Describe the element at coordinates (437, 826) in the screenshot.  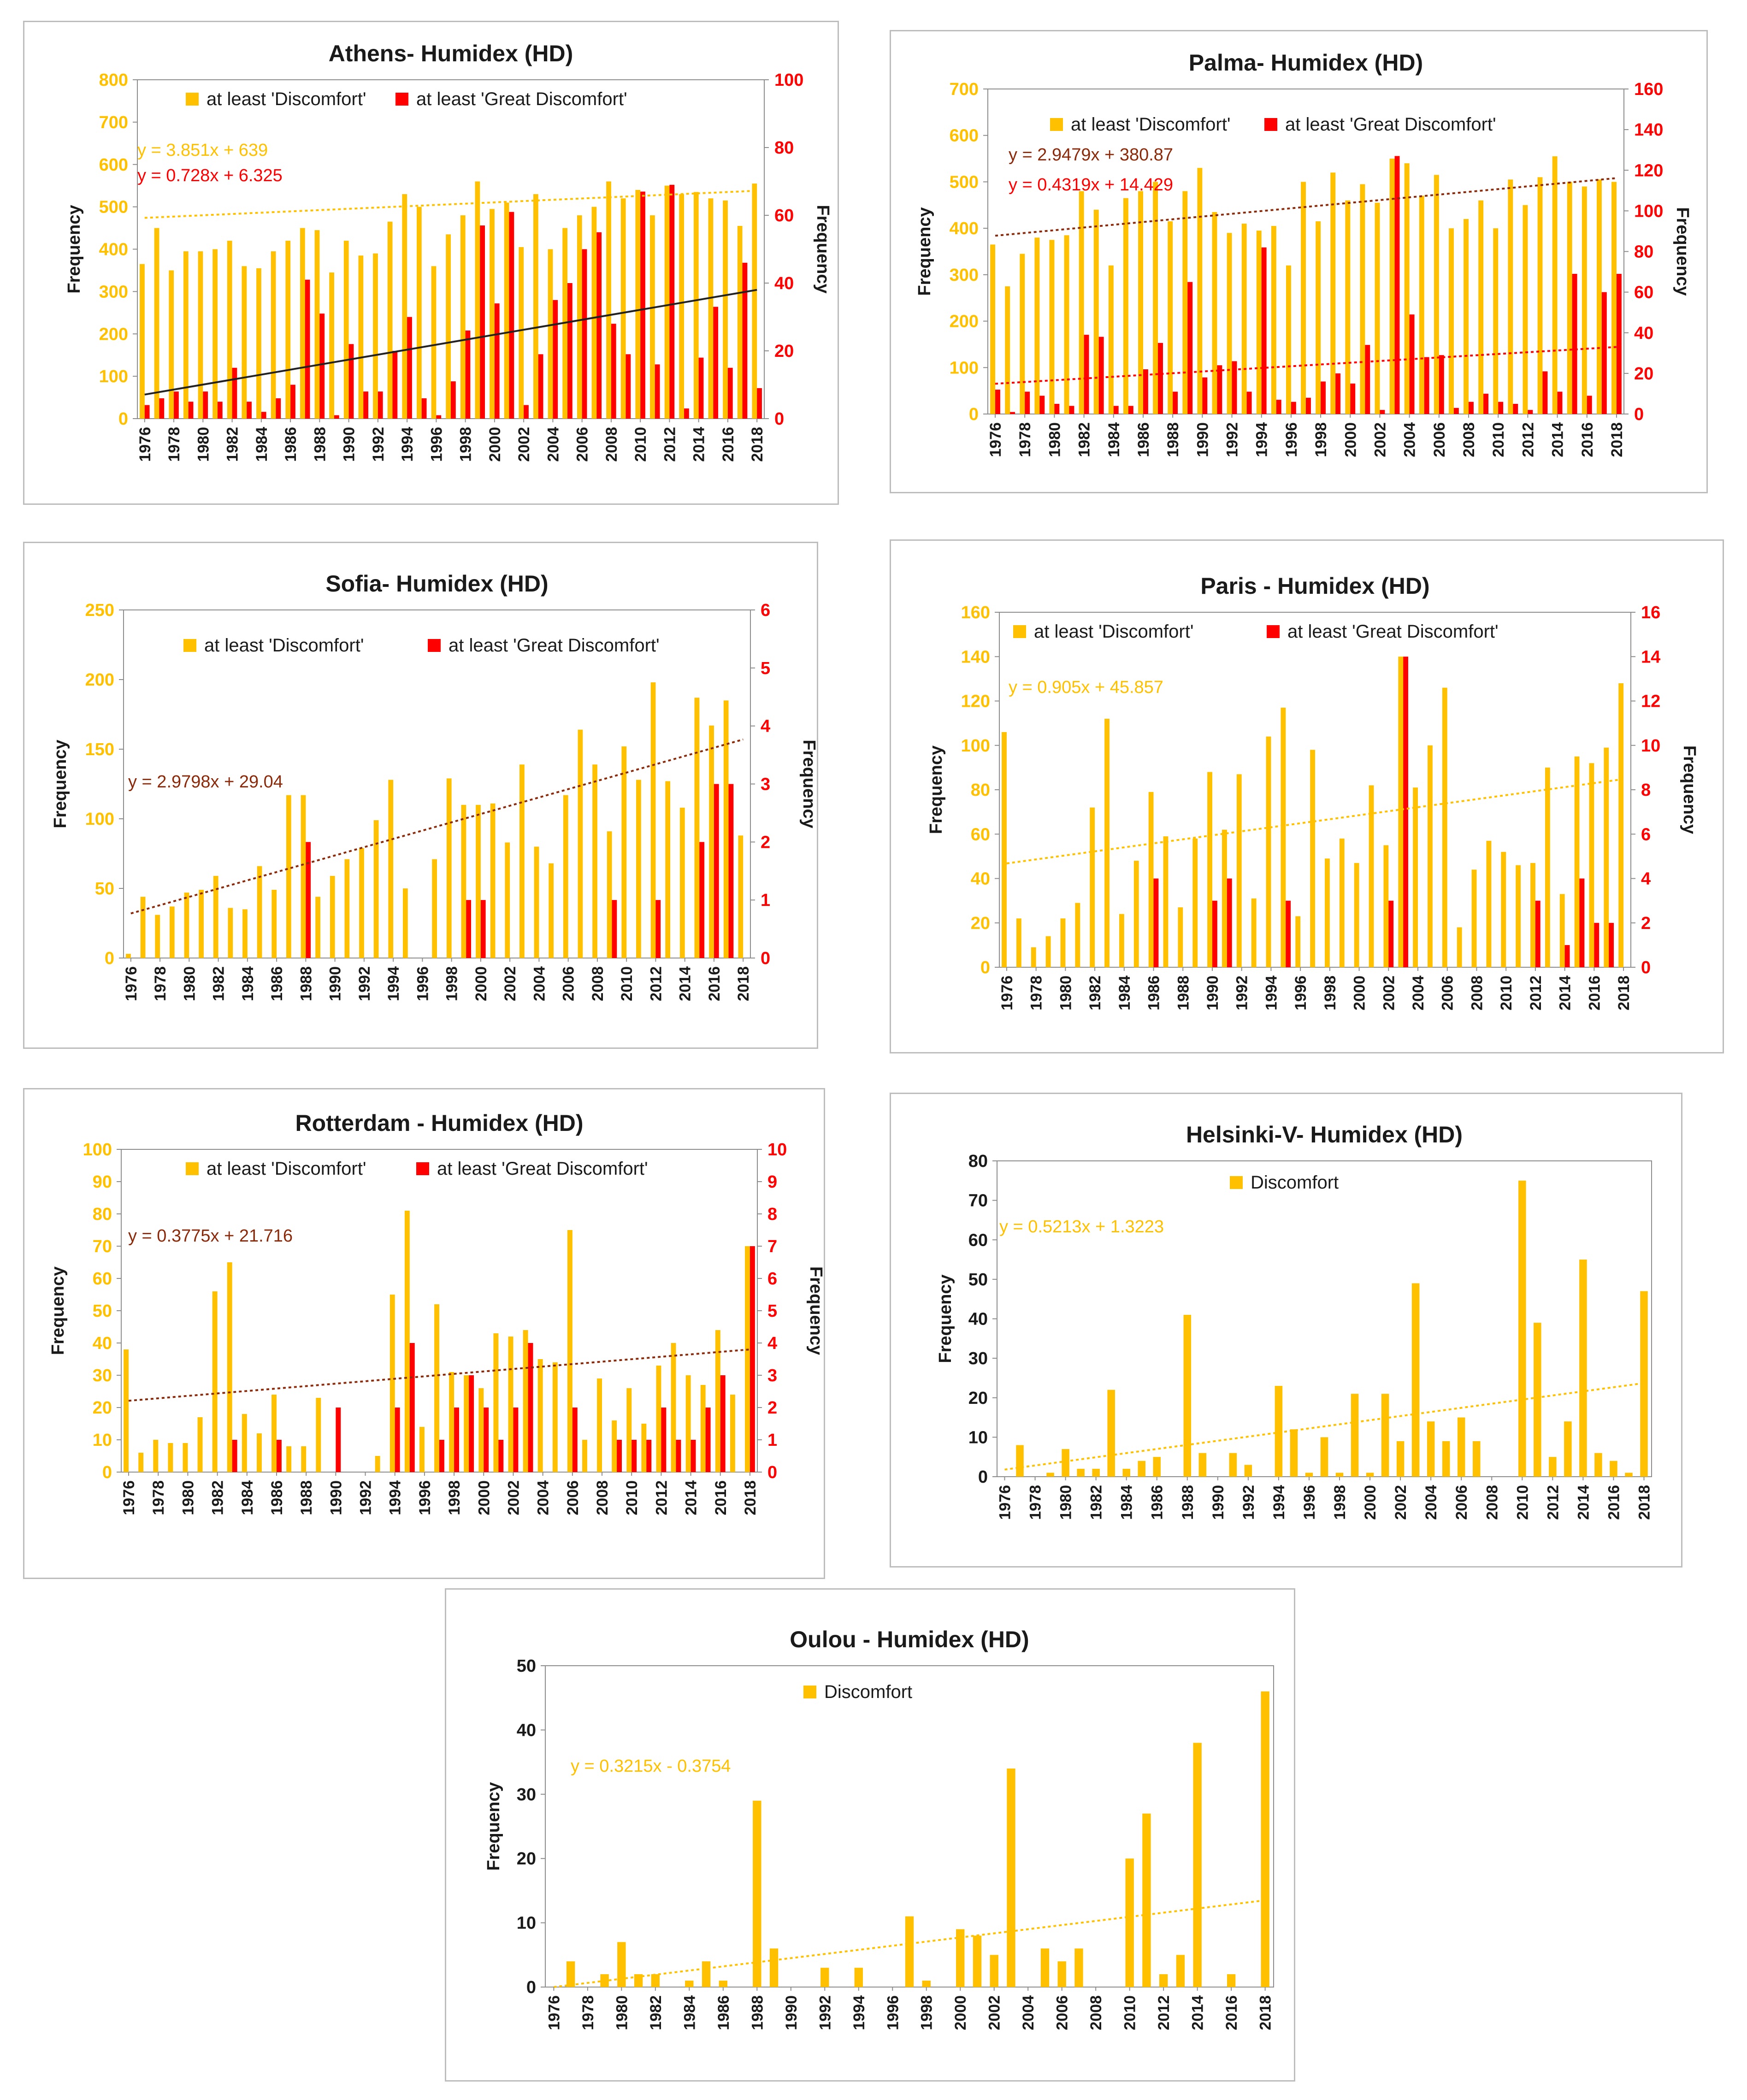
I see `trendline` at that location.